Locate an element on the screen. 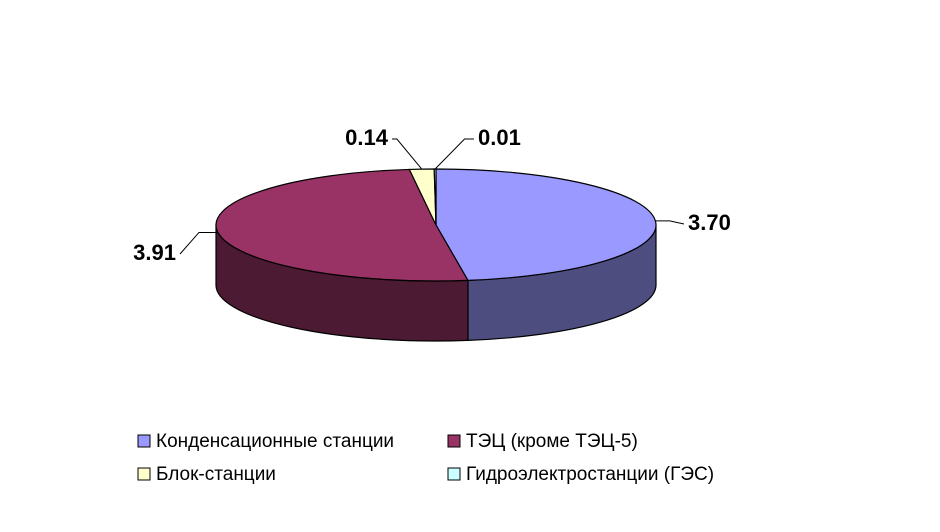 This screenshot has width=940, height=532. legend-label: Блок-станции is located at coordinates (216, 474).